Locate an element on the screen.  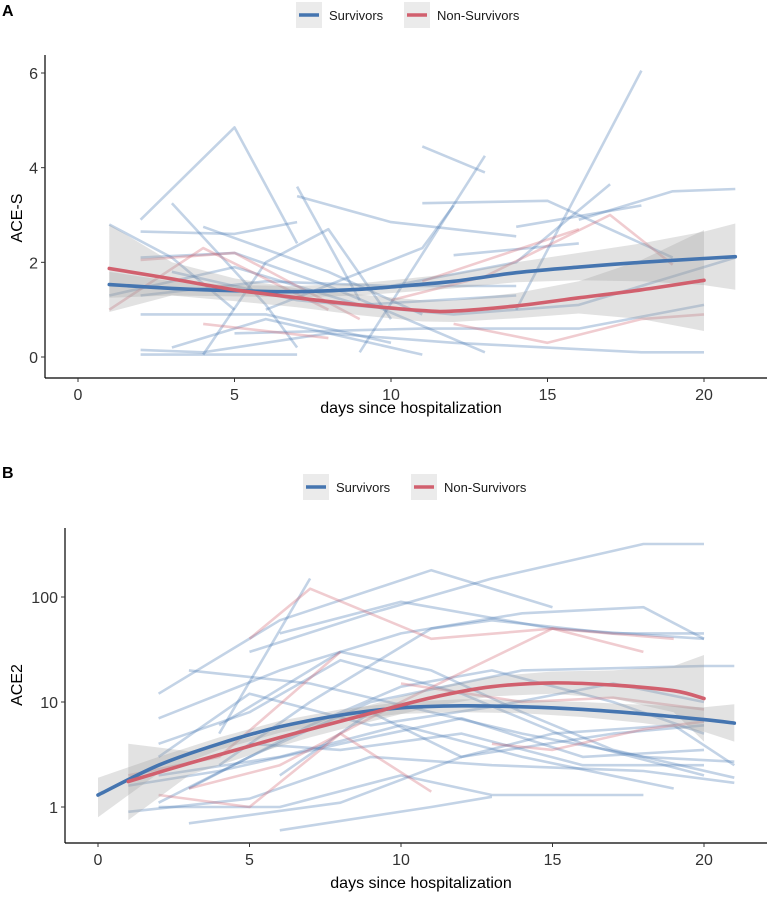
y-tick-label: 1 is located at coordinates (53, 808).